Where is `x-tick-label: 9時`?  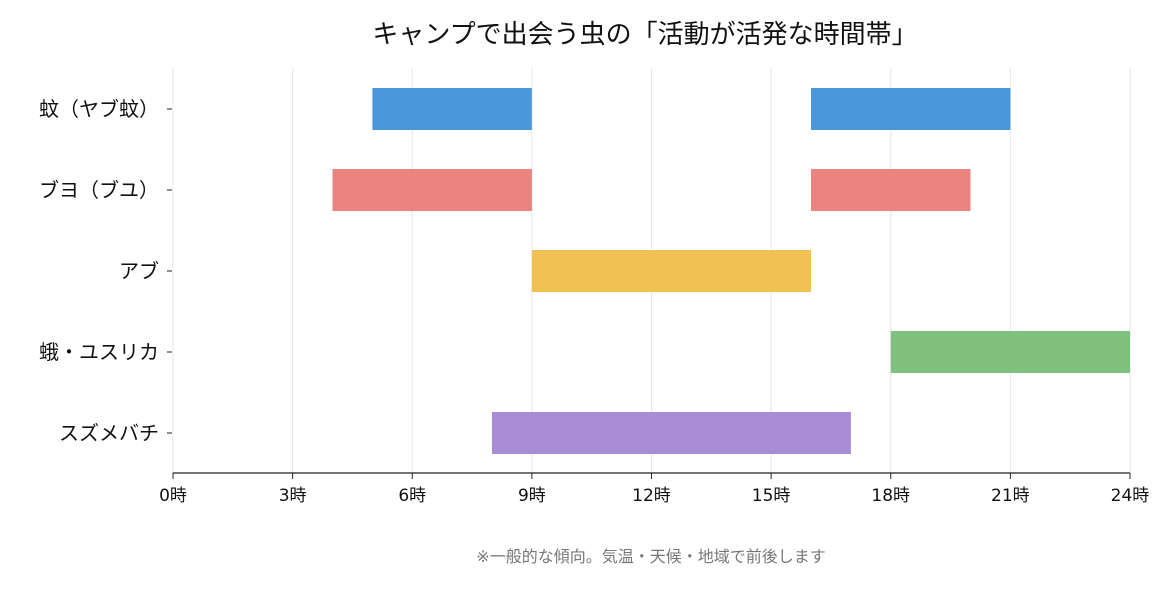 x-tick-label: 9時 is located at coordinates (532, 496).